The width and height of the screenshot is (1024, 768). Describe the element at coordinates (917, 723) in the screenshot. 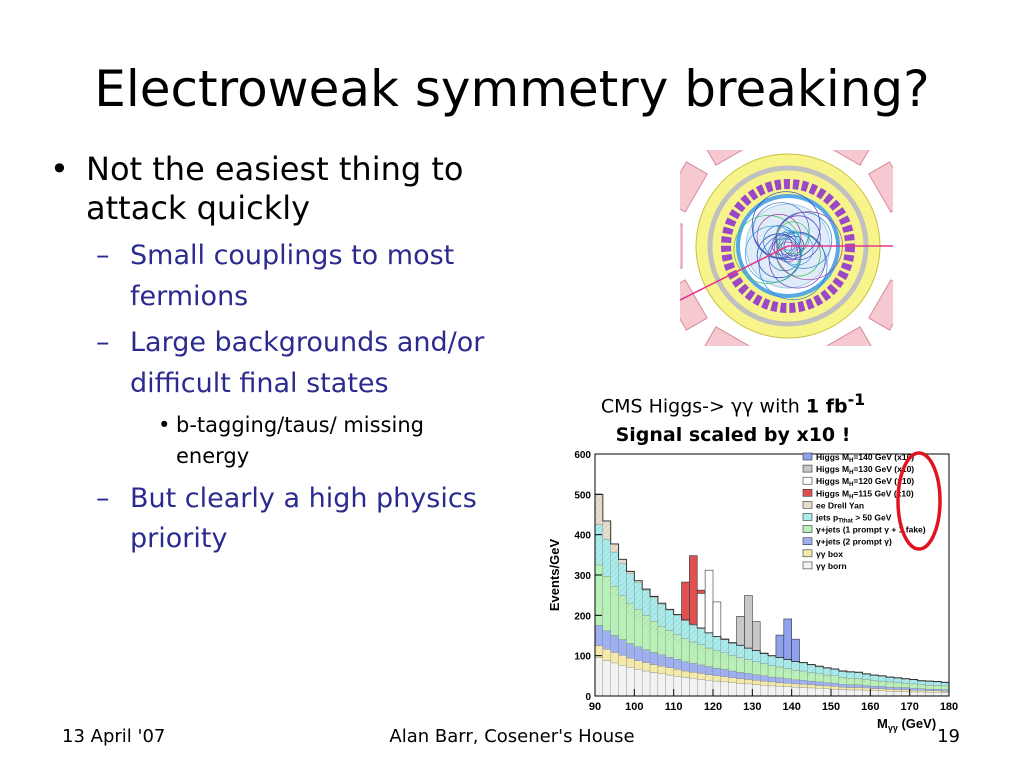

I see `x-axis-label-unit: (GeV)` at that location.